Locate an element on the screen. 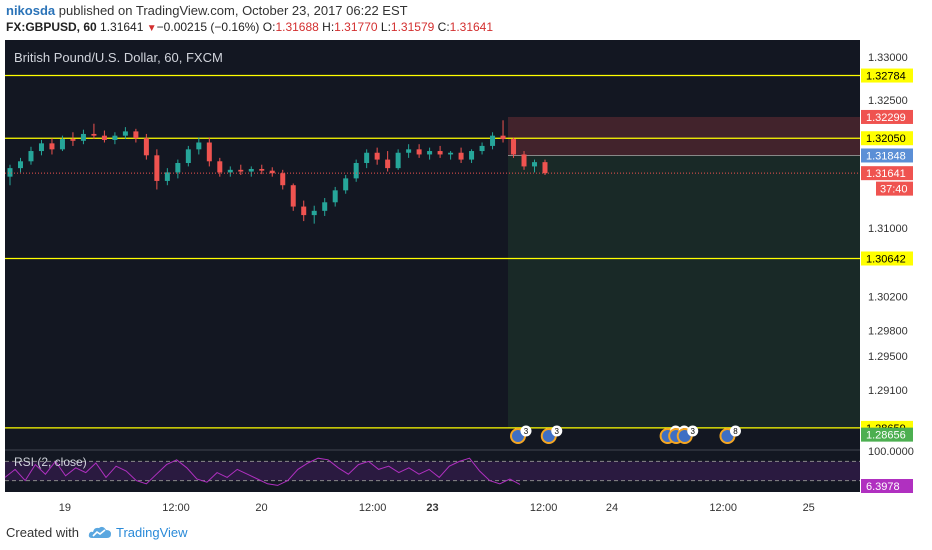  tradingview-link: TradingView is located at coordinates (152, 532).